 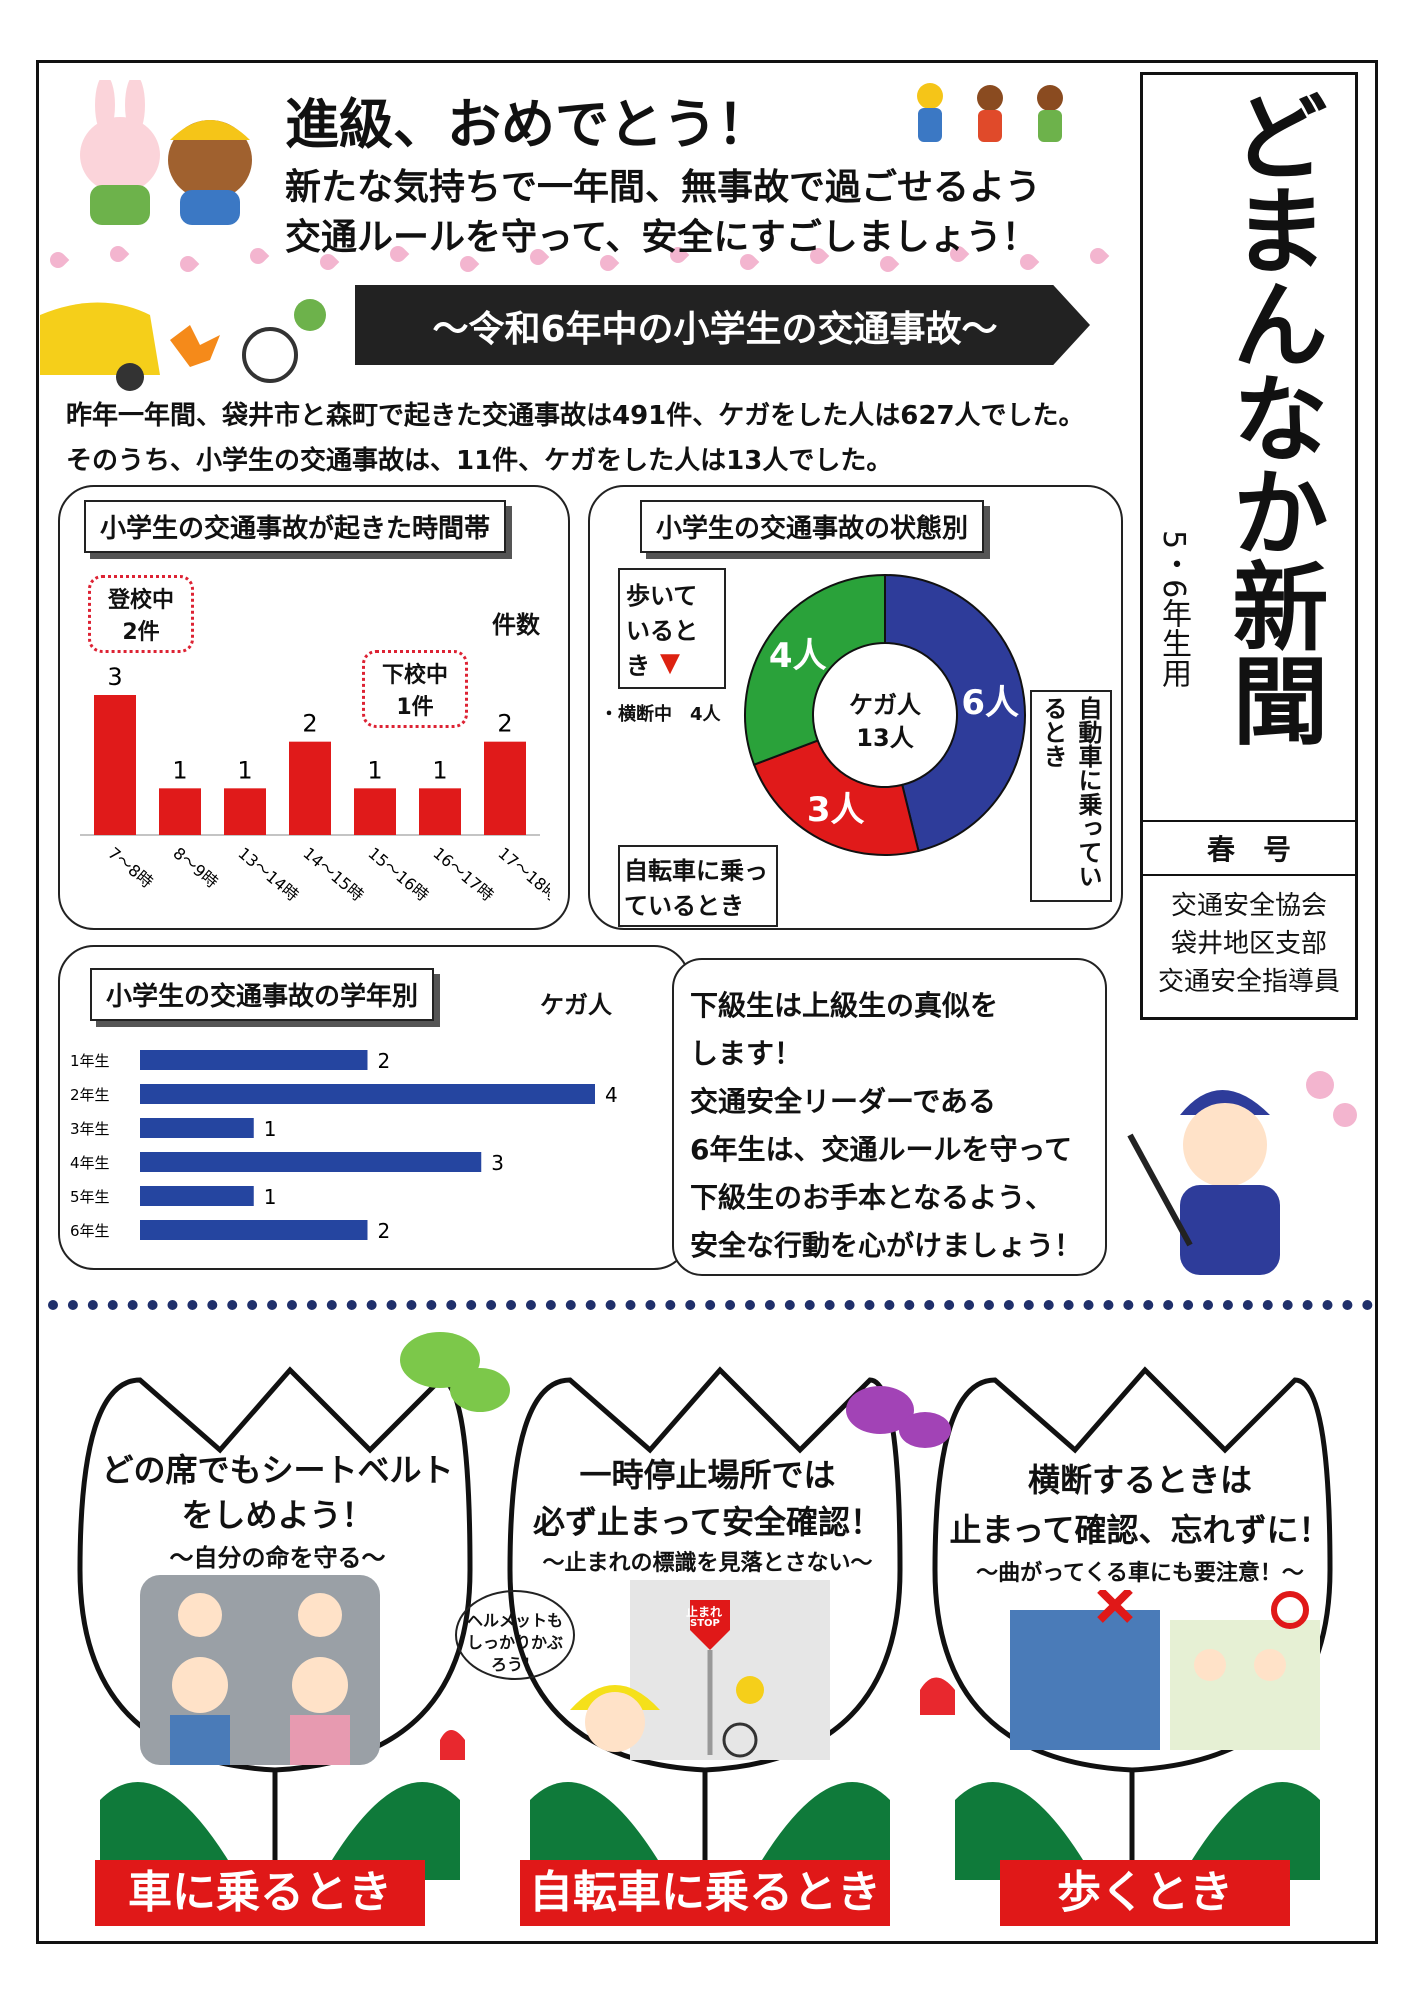 I want to click on donut-center-line-2: 13人, so click(x=885, y=738).